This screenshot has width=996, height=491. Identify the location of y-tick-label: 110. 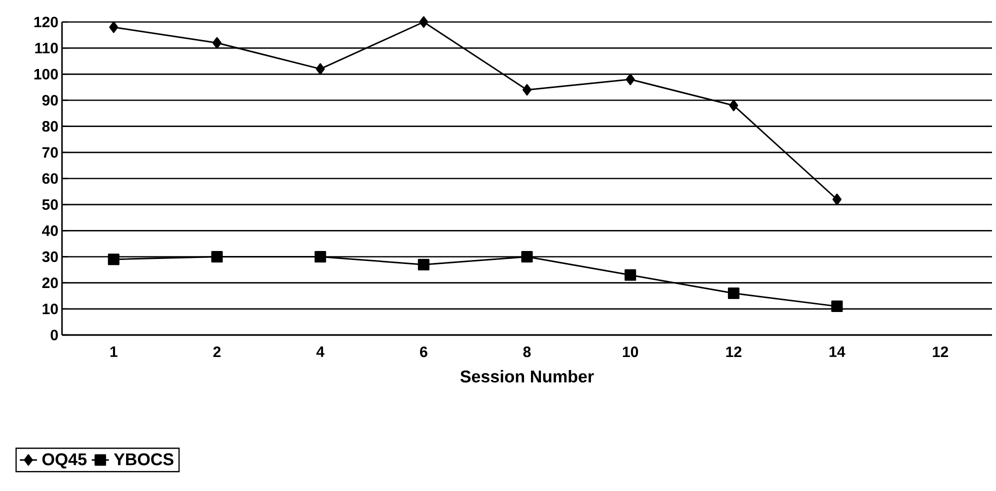
(46, 48).